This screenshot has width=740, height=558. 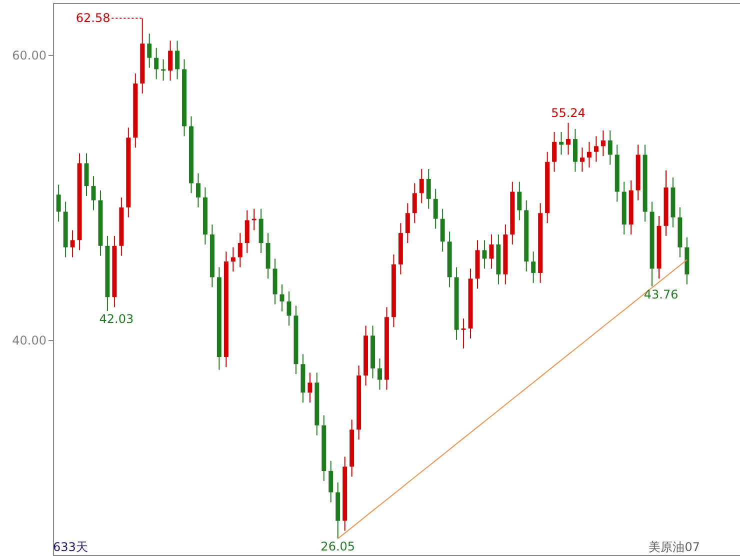 What do you see at coordinates (116, 319) in the screenshot?
I see `annotation: 42.03` at bounding box center [116, 319].